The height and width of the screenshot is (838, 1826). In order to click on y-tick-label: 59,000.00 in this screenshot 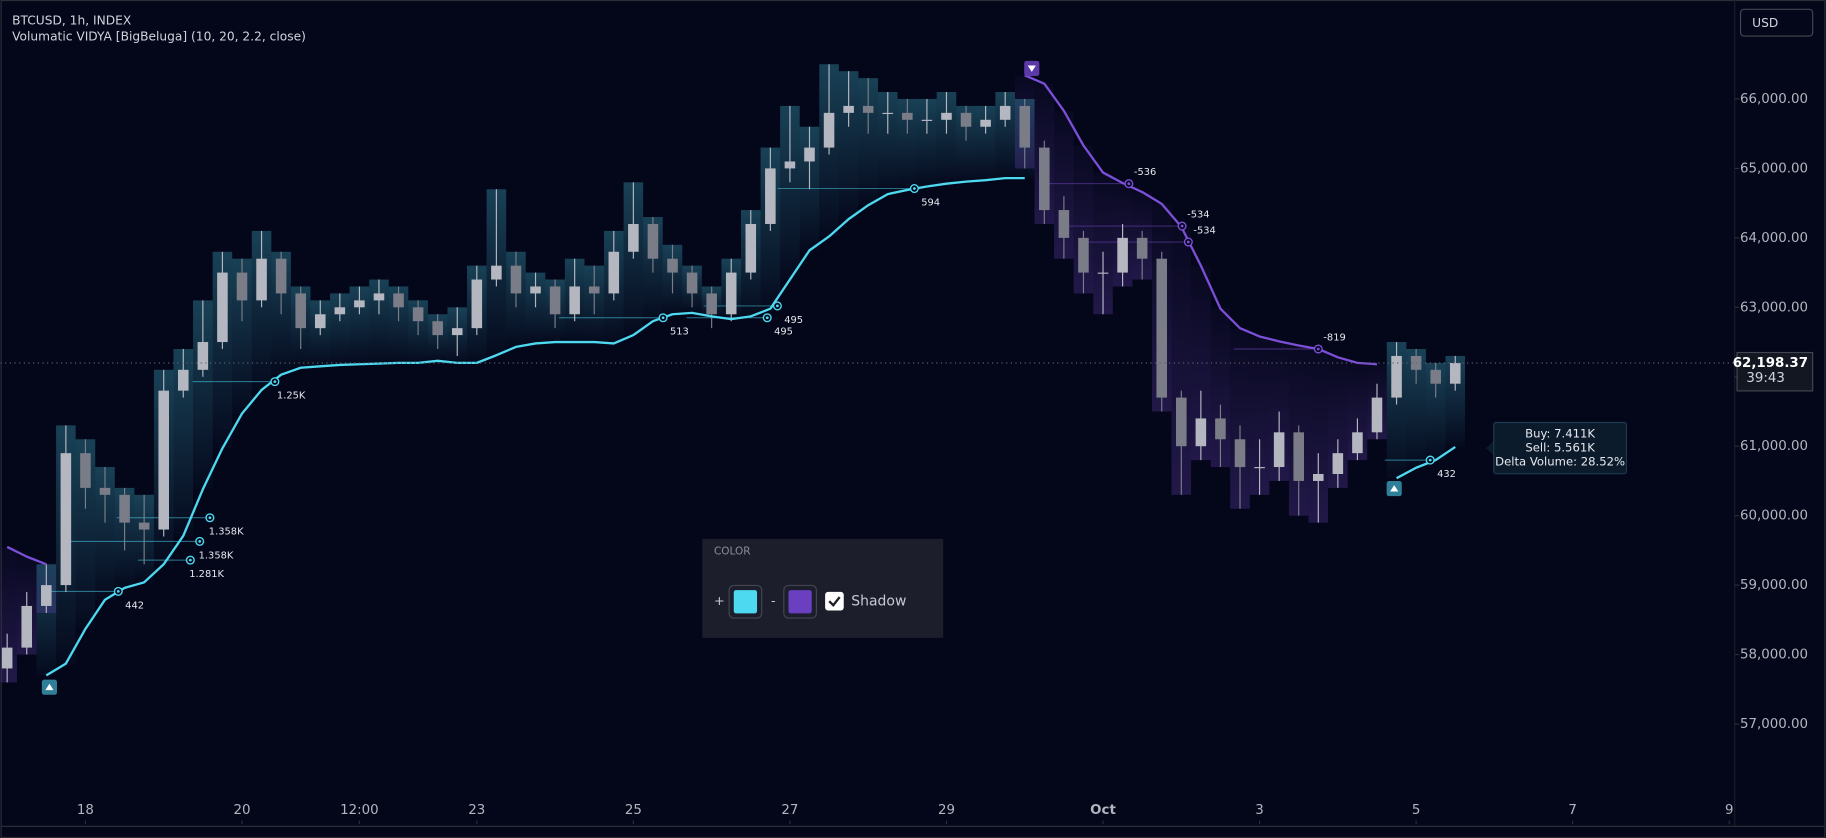, I will do `click(1774, 585)`.